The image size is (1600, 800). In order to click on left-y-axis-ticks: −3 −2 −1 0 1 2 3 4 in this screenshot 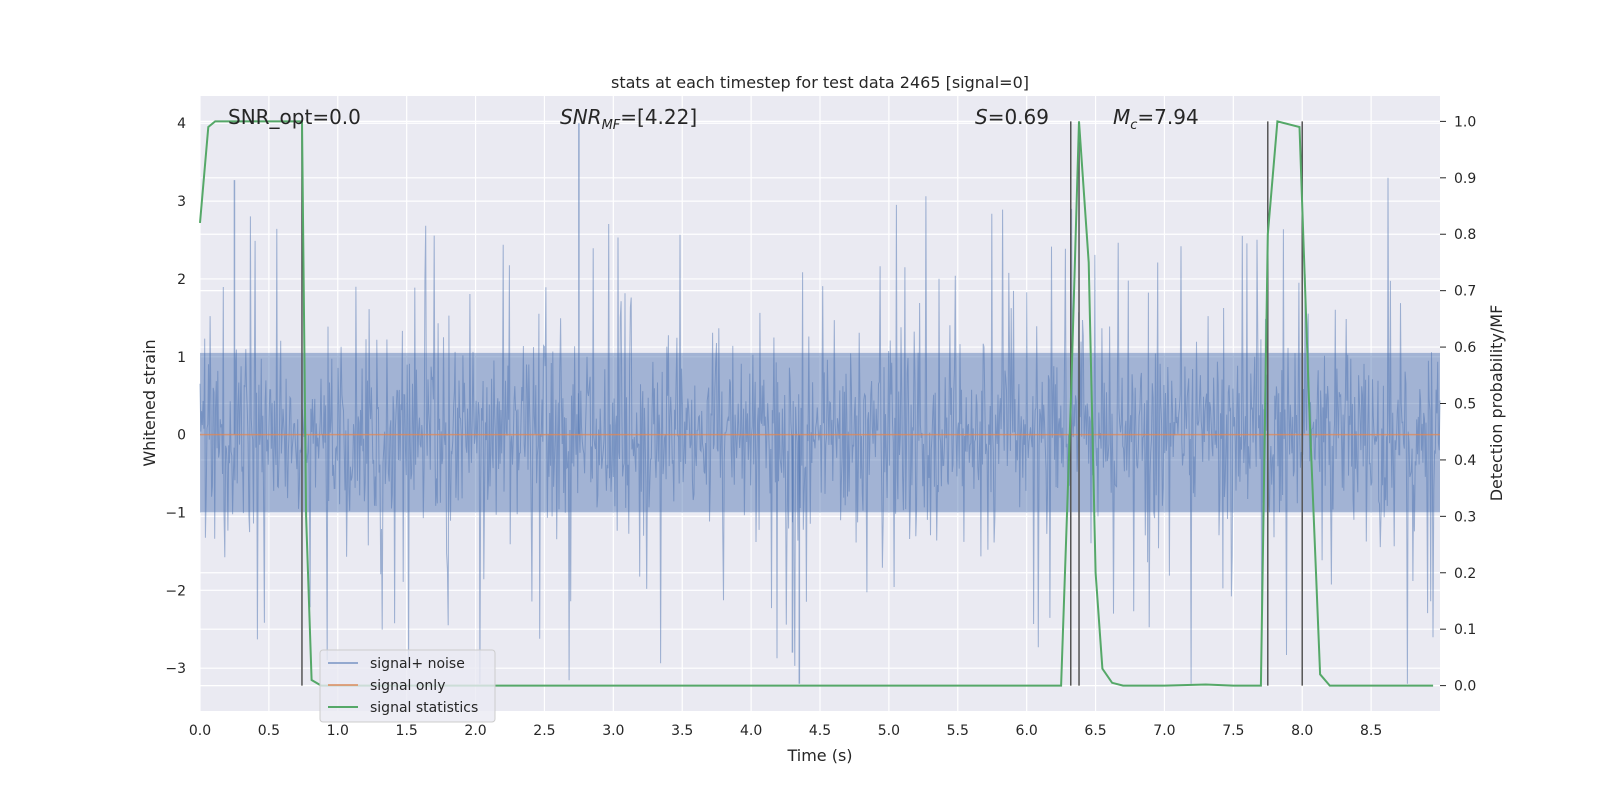, I will do `click(175, 396)`.